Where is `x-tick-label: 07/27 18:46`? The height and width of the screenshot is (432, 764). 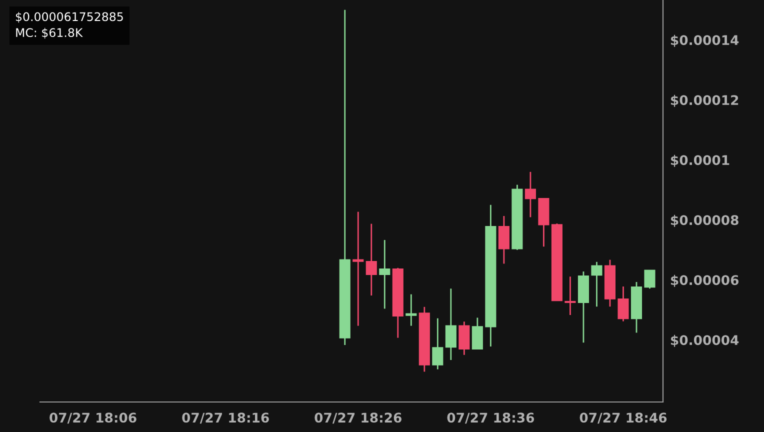 x-tick-label: 07/27 18:46 is located at coordinates (623, 418).